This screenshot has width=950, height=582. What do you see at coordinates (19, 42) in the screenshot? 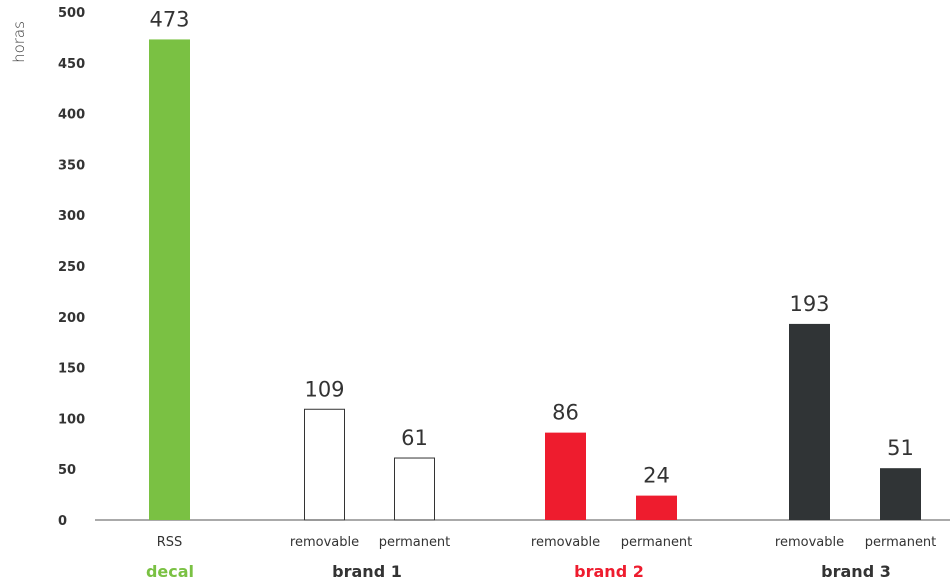
I see `y-axis-label: horas` at bounding box center [19, 42].